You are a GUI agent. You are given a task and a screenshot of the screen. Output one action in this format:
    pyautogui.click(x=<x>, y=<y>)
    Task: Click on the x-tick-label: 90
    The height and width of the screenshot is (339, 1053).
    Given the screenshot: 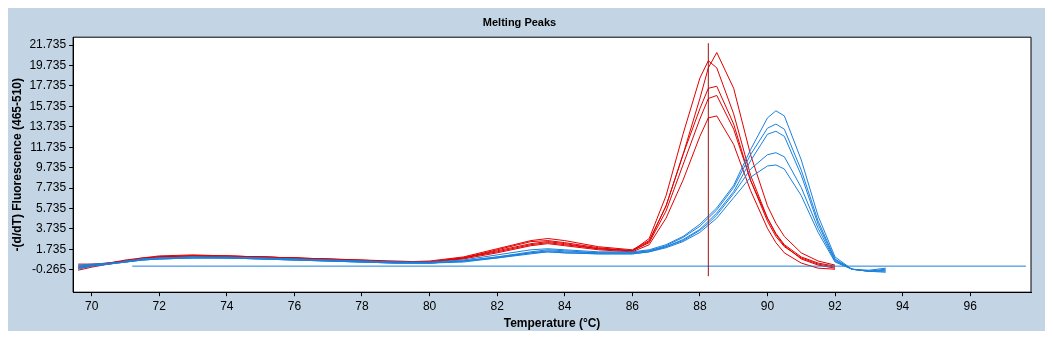 What is the action you would take?
    pyautogui.click(x=767, y=305)
    